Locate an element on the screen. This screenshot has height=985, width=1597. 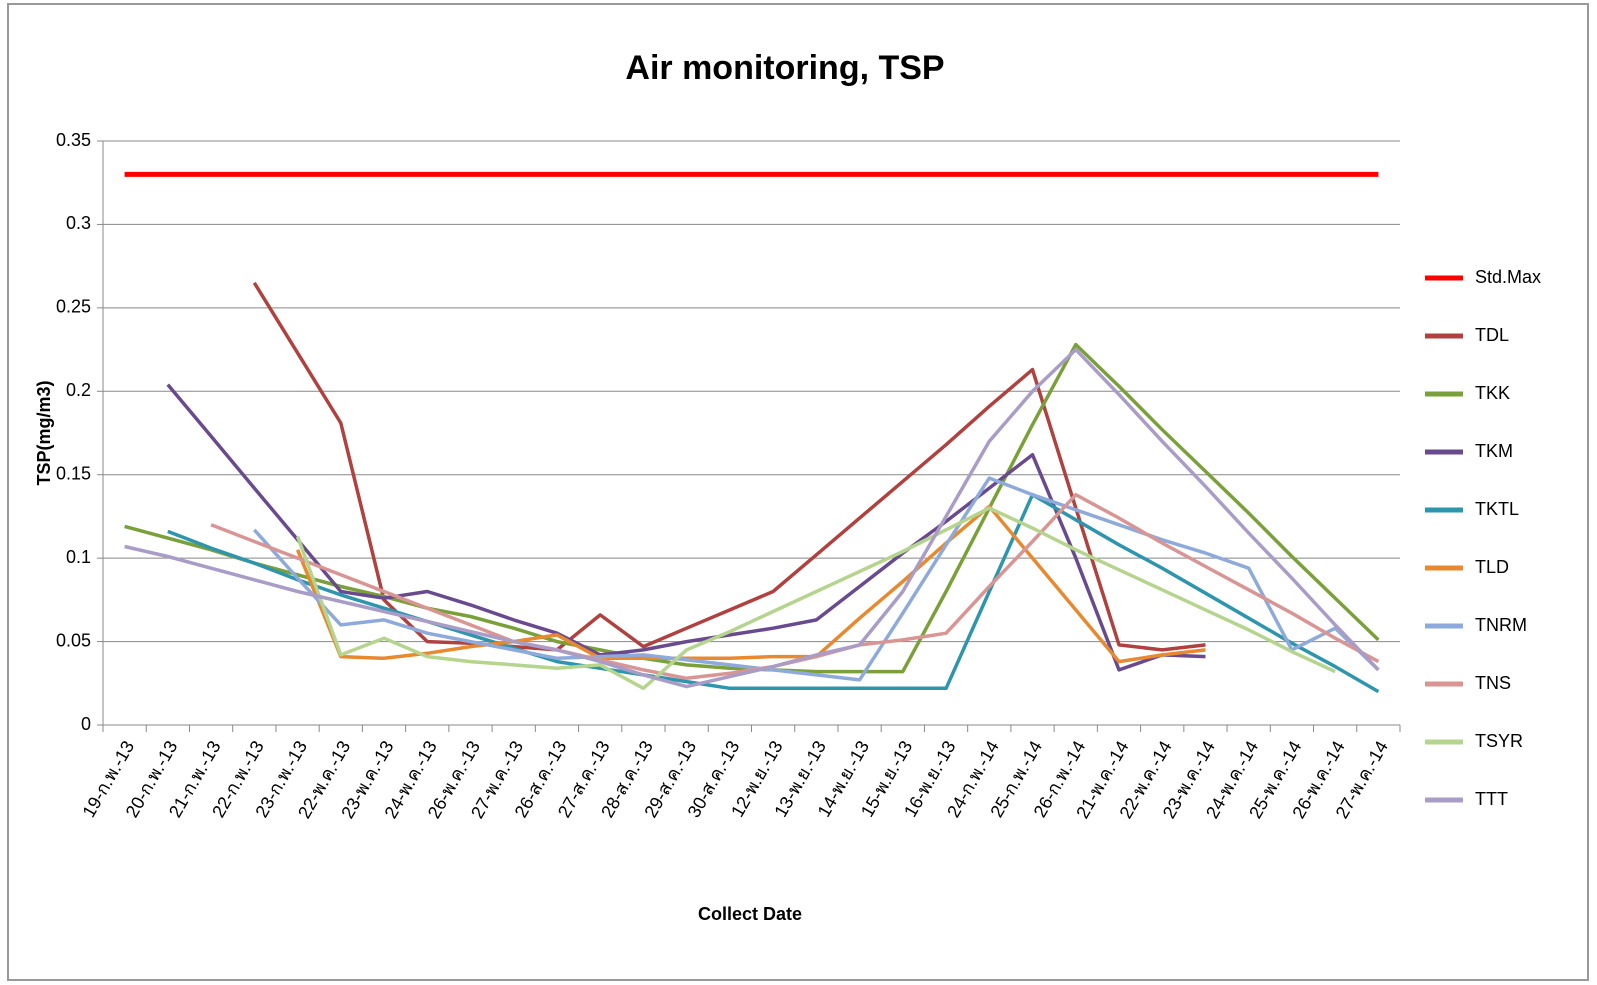
legend-label: Std.Max is located at coordinates (1508, 277).